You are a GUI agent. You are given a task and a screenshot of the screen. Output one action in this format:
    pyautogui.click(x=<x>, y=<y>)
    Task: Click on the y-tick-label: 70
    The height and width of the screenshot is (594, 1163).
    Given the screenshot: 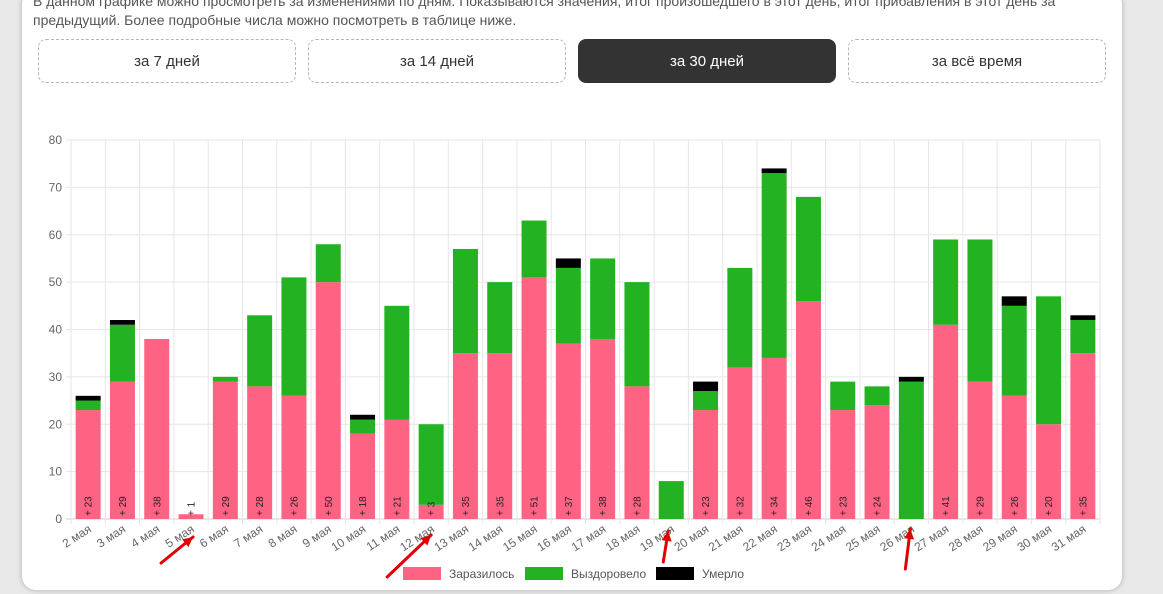 What is the action you would take?
    pyautogui.click(x=56, y=187)
    